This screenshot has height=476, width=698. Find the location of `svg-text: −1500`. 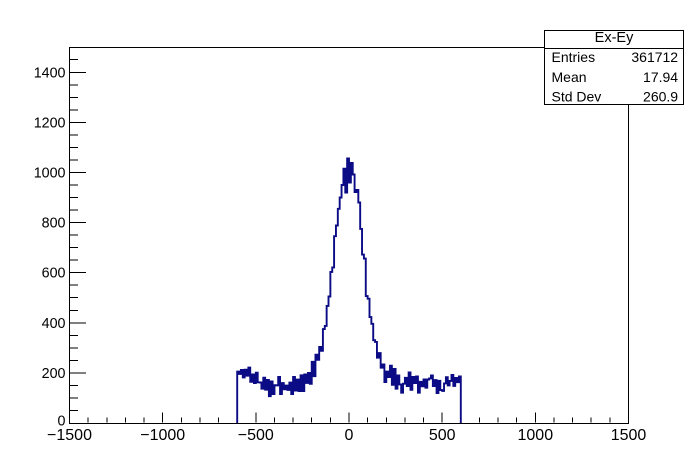

svg-text: −1500 is located at coordinates (69, 435).